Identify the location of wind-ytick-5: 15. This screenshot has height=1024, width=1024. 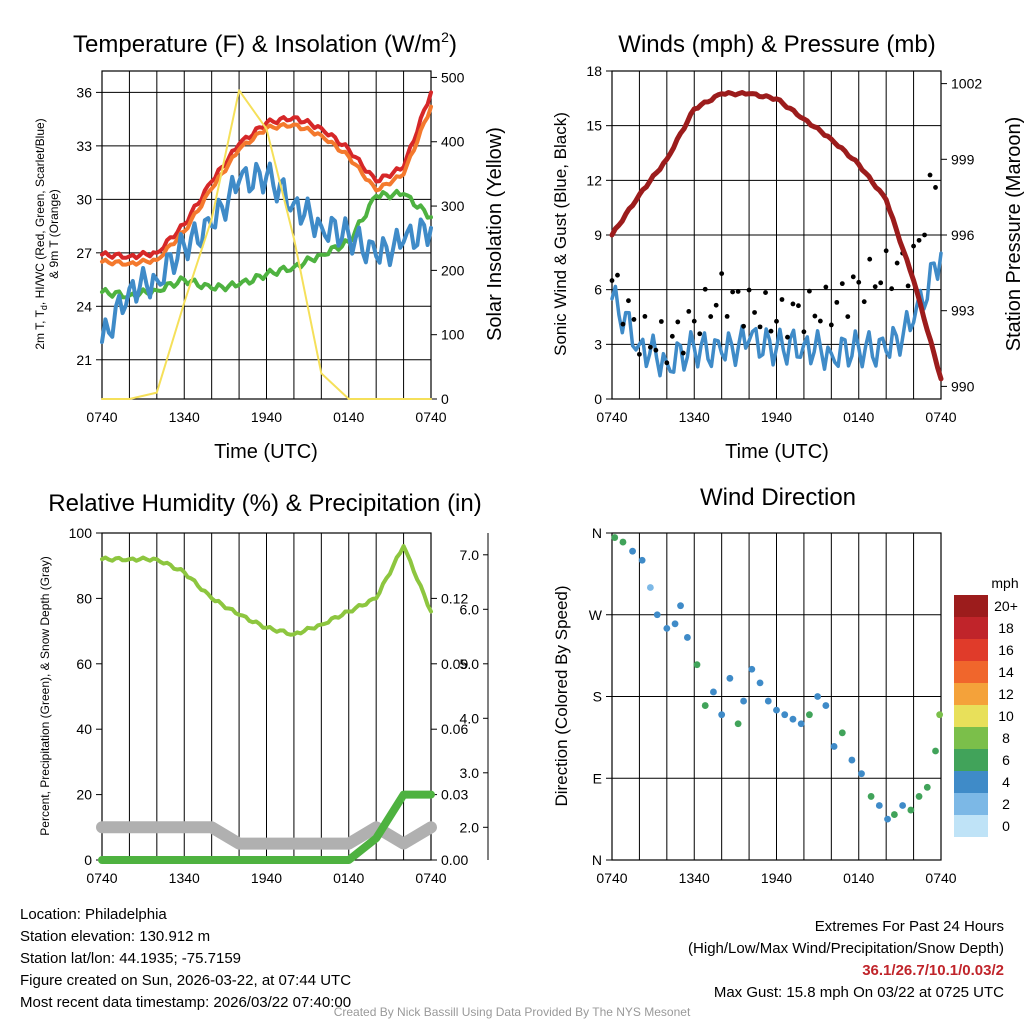
(594, 126).